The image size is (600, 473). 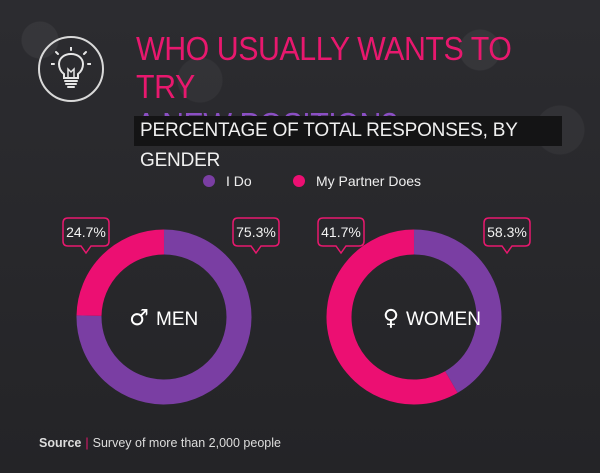 I want to click on women-my-partner-does-callout: 58.3%, so click(x=507, y=236).